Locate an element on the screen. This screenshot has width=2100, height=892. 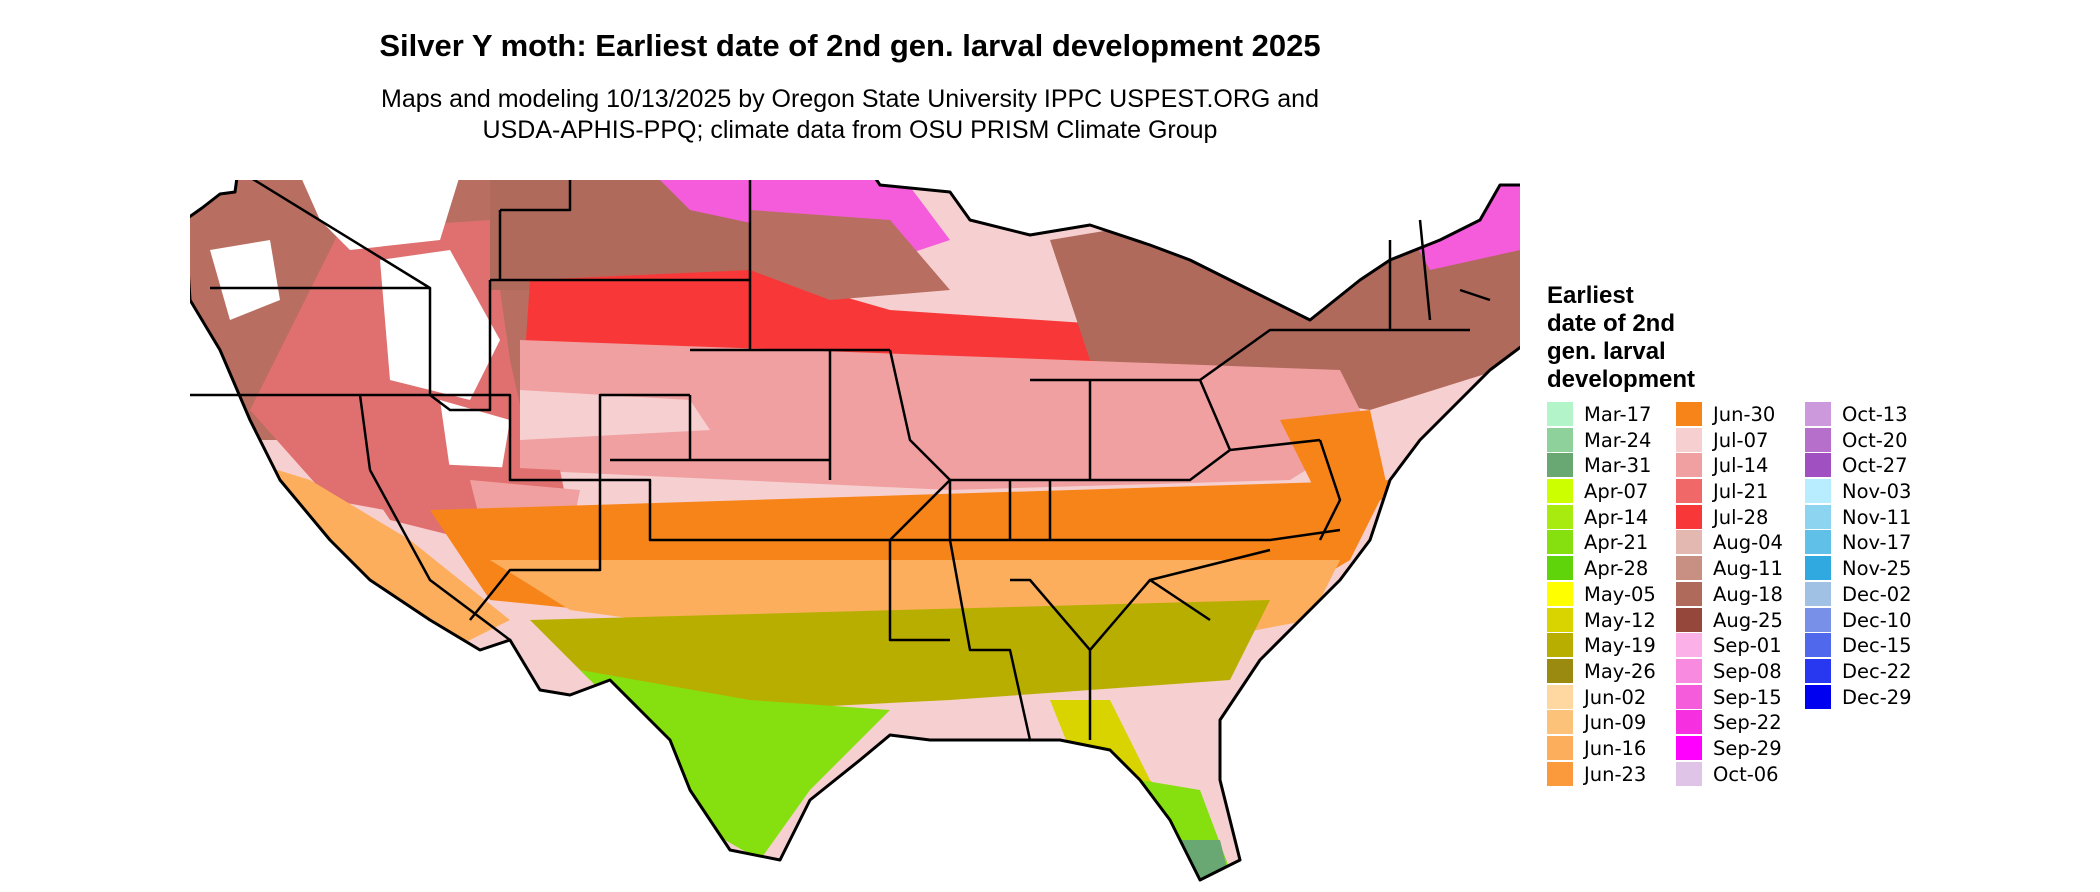
legend-label: Aug-25 is located at coordinates (1748, 620).